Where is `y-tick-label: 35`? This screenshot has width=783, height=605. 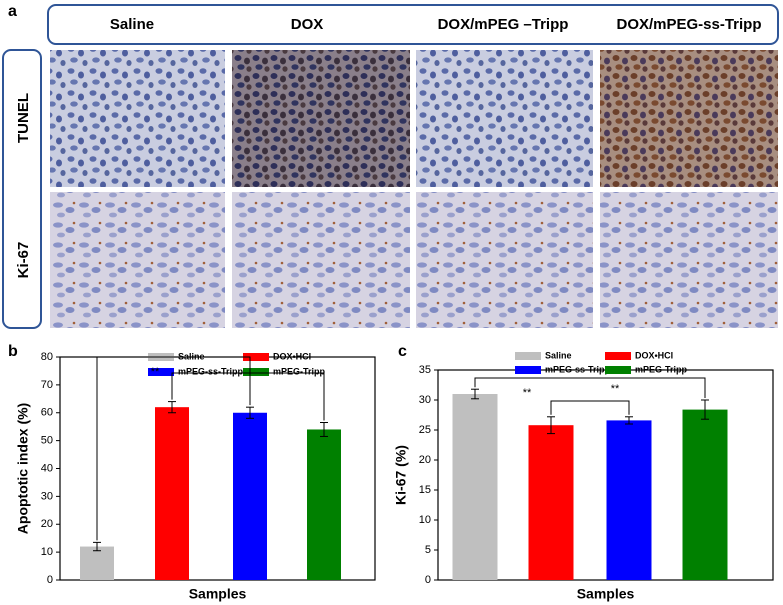
y-tick-label: 35 is located at coordinates (425, 370).